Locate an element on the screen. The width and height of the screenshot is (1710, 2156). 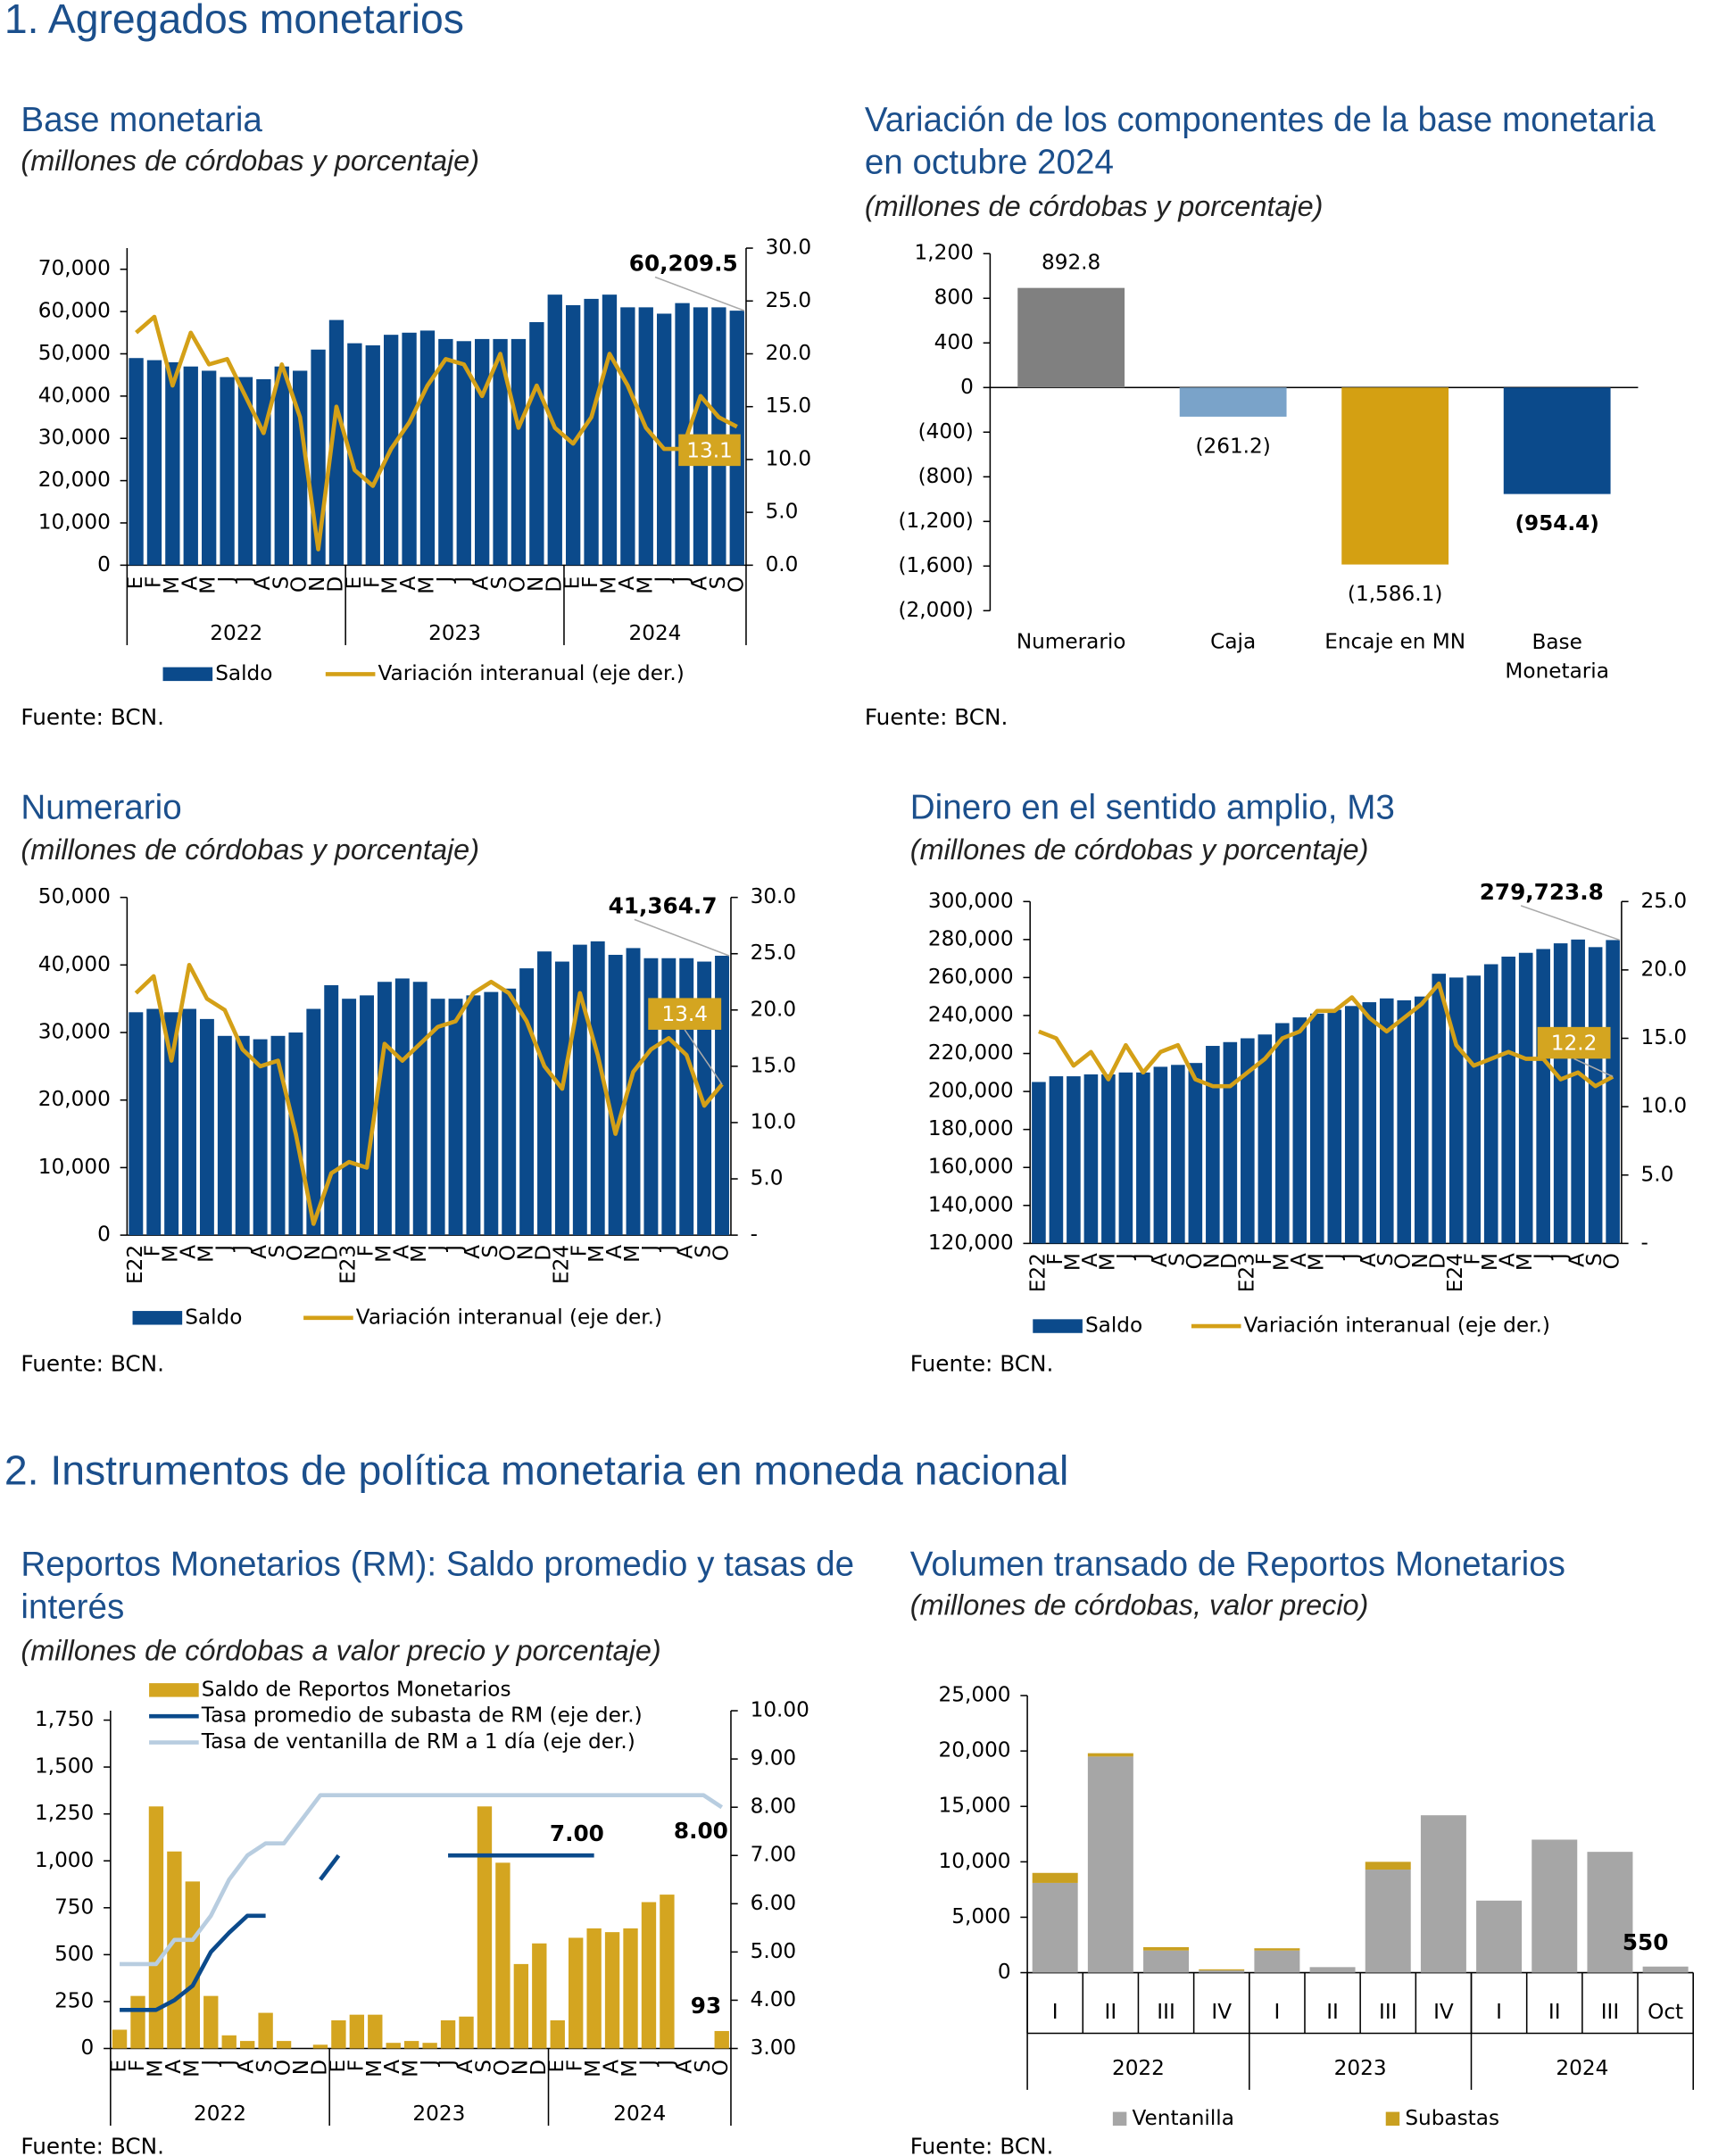
x-tick-label: N is located at coordinates (313, 1252).